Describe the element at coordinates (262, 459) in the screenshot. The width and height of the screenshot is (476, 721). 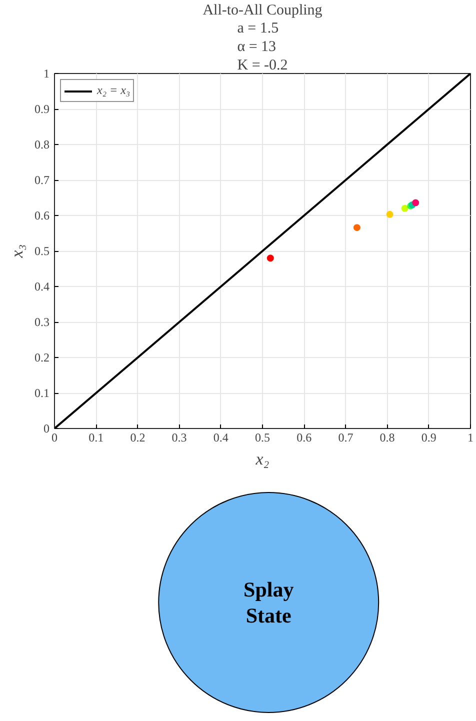
I see `x-axis-title: x₂` at that location.